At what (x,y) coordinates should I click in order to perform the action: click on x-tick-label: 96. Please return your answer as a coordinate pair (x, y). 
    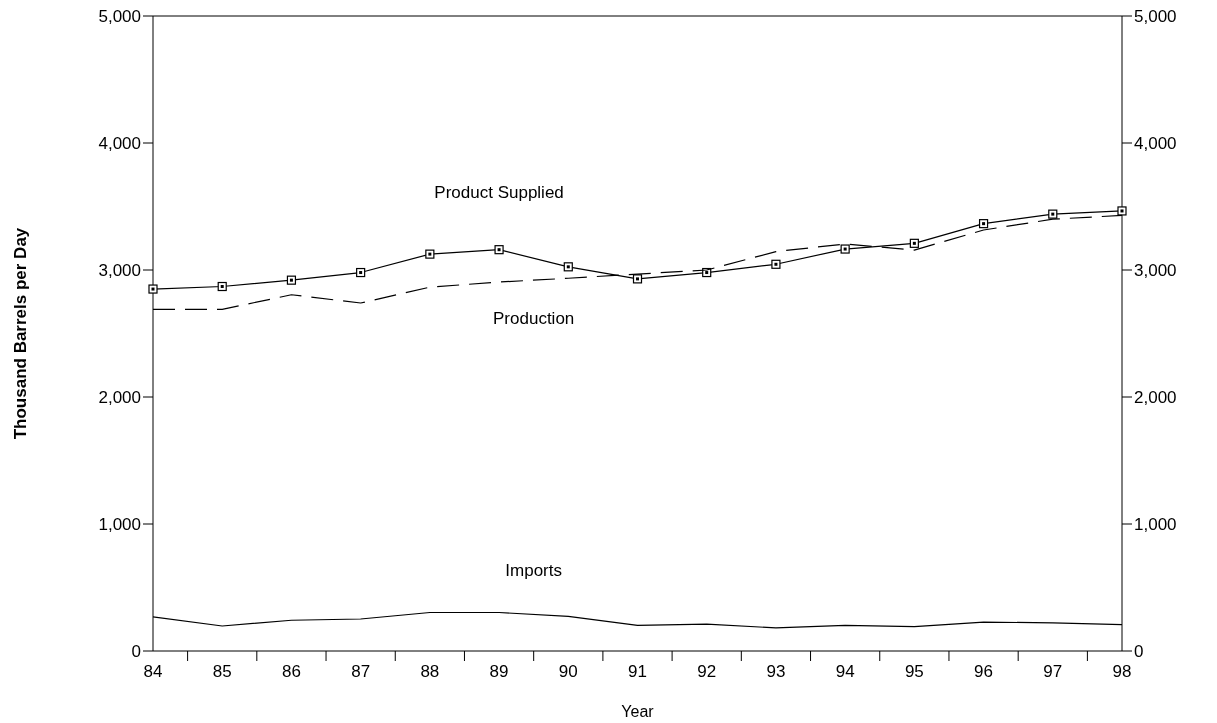
    Looking at the image, I should click on (984, 671).